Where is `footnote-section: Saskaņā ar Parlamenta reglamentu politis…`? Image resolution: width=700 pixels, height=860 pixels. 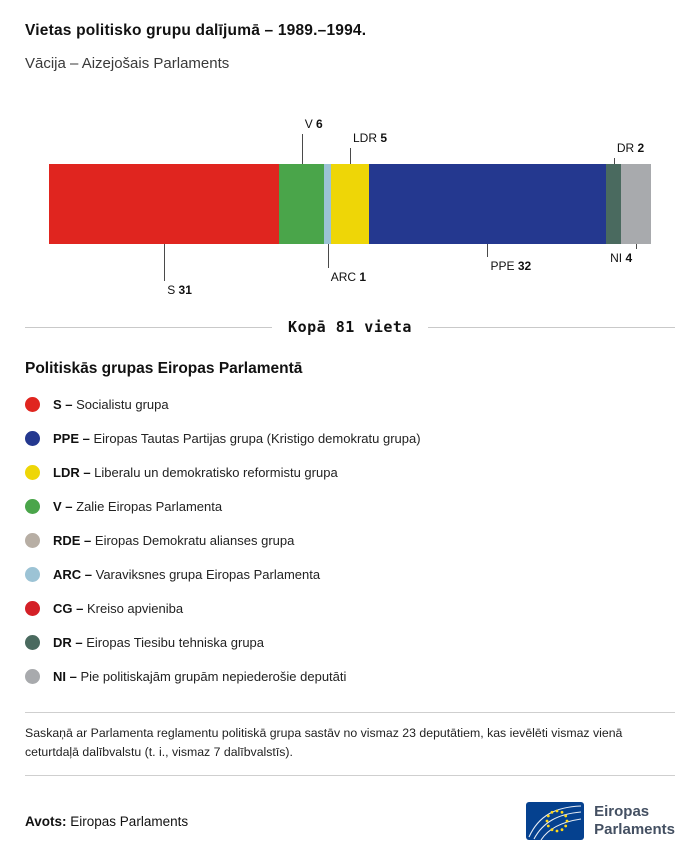
footnote-section: Saskaņā ar Parlamenta reglamentu politis… is located at coordinates (350, 744).